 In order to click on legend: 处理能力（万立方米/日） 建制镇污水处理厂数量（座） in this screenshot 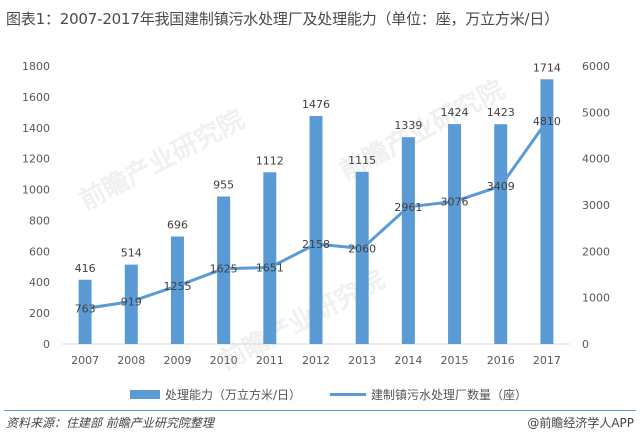, I will do `click(320, 395)`.